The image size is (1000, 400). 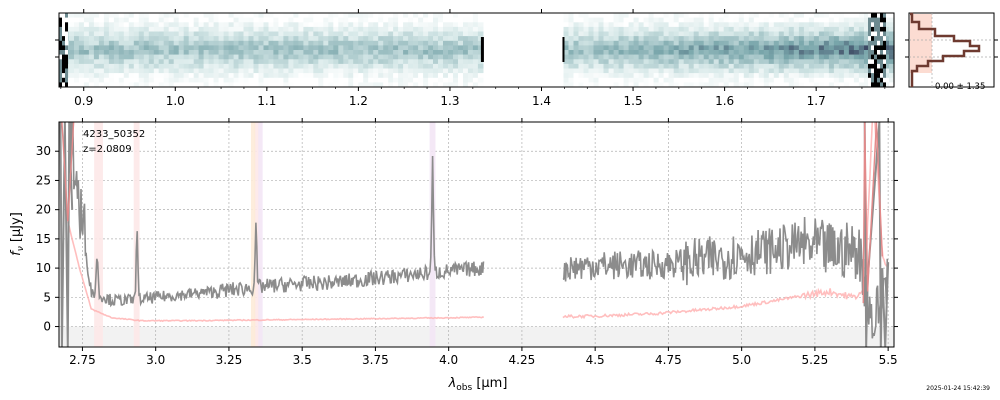 I want to click on y-tick-label: 0, so click(x=47, y=327).